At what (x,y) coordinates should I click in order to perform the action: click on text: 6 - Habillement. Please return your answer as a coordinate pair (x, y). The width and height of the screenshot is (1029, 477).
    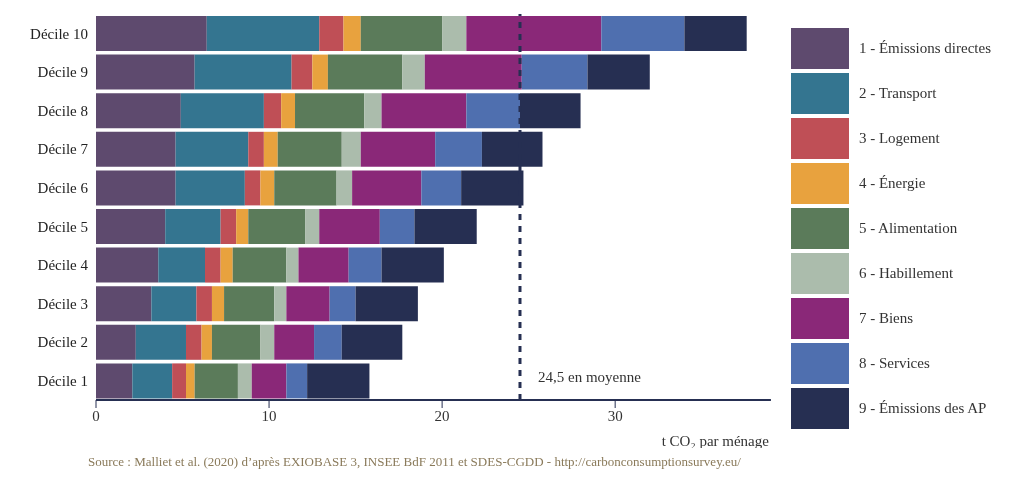
    Looking at the image, I should click on (906, 273).